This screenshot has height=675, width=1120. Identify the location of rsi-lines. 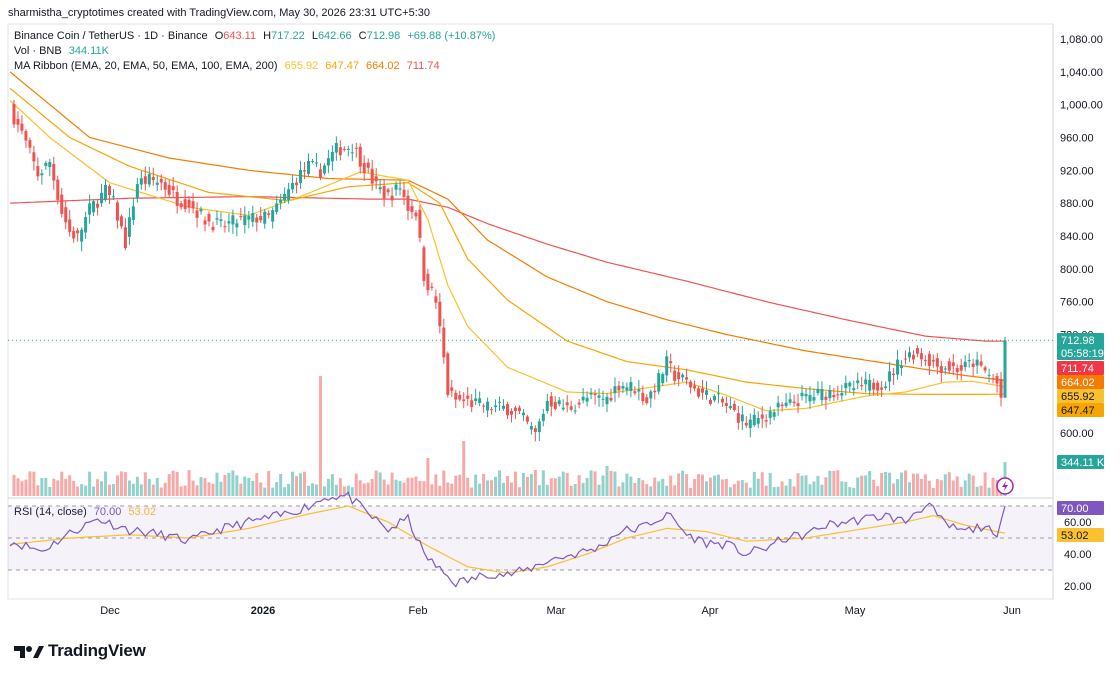
(507, 539).